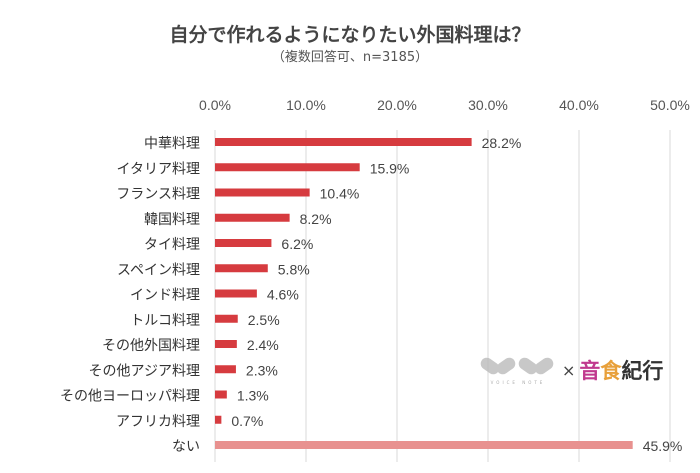  Describe the element at coordinates (390, 168) in the screenshot. I see `data-label: 15.9%` at that location.